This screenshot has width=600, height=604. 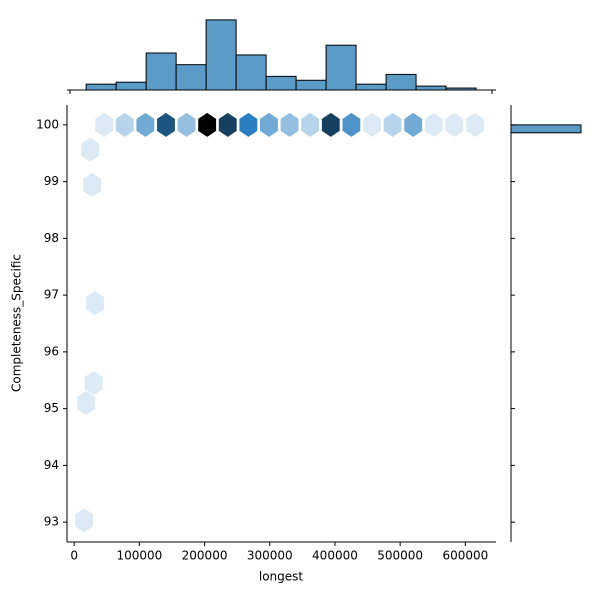 I want to click on x-tick-label: 300000, so click(x=270, y=556).